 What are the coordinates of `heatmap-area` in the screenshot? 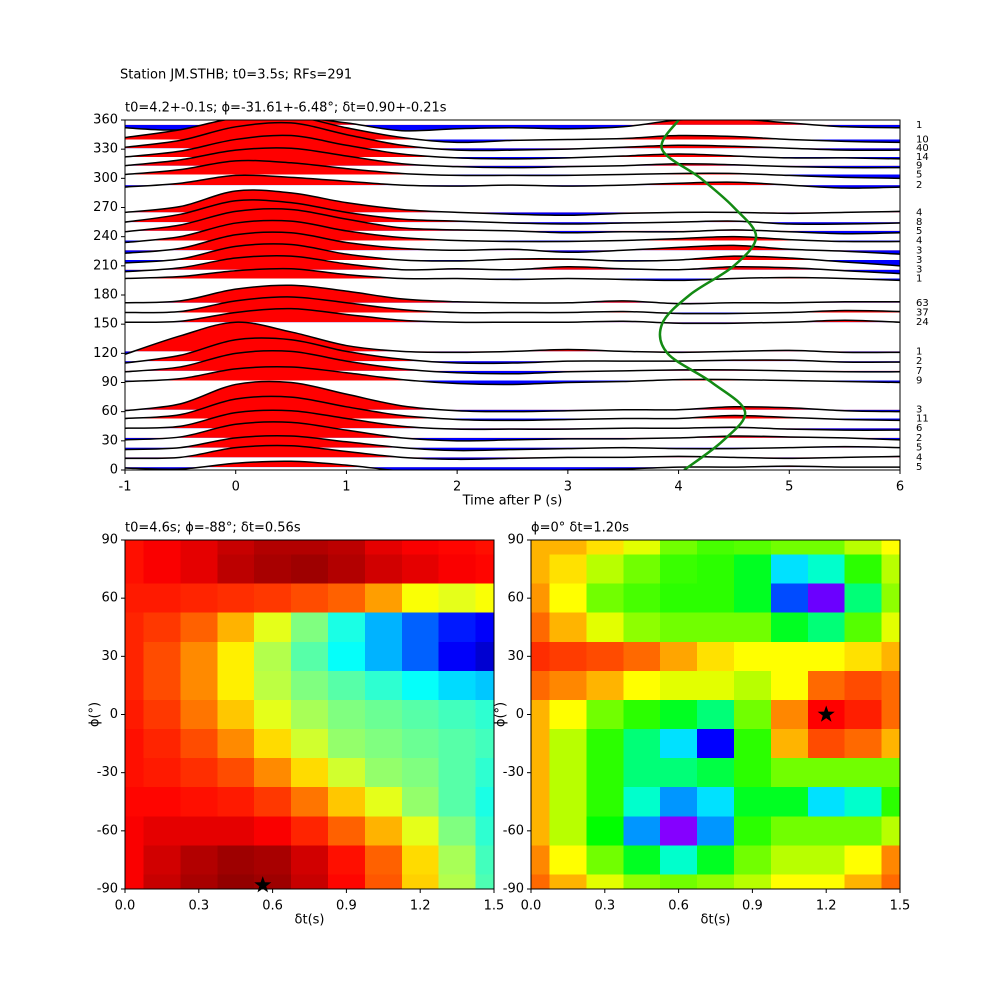 It's located at (715, 714).